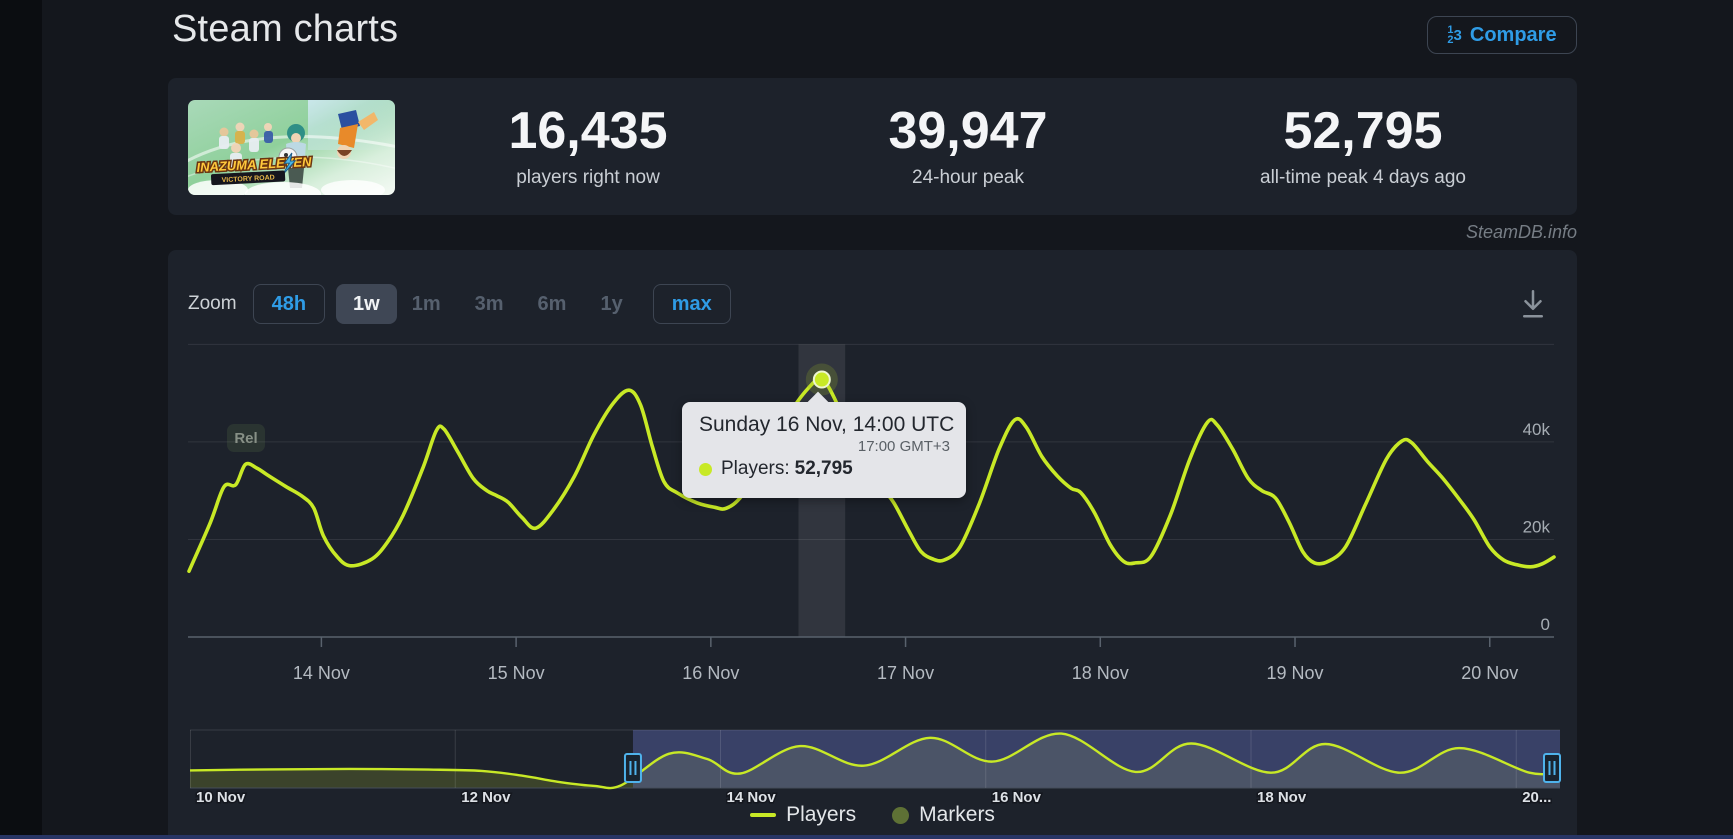  I want to click on left-edge-strip, so click(21, 419).